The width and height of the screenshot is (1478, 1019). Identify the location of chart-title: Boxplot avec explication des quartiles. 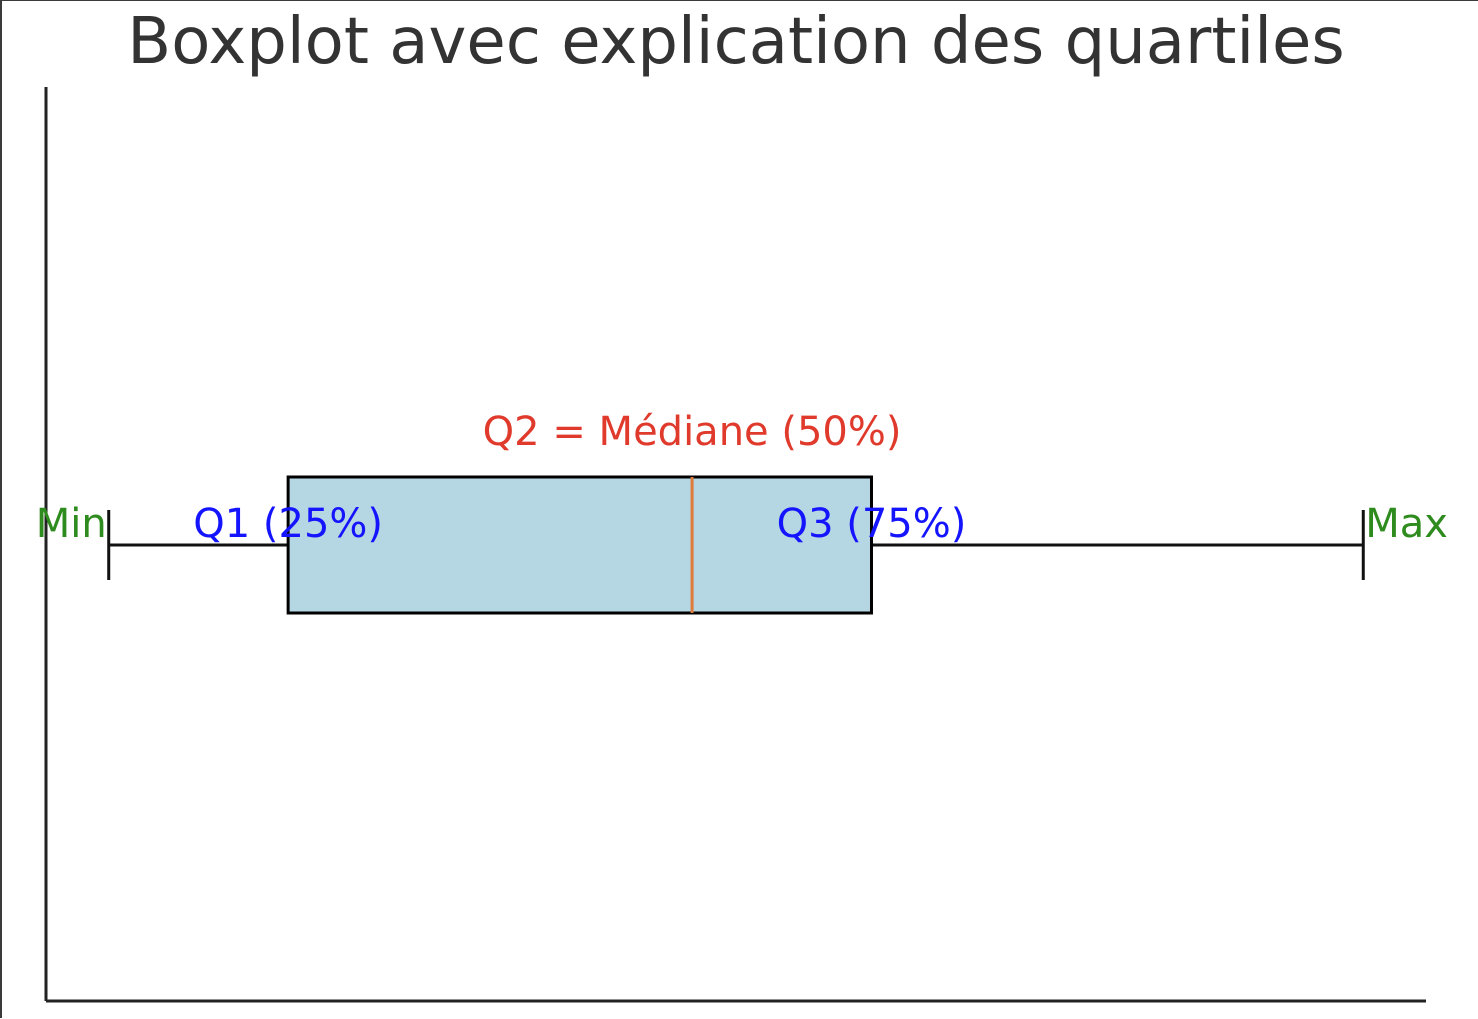
(735, 42).